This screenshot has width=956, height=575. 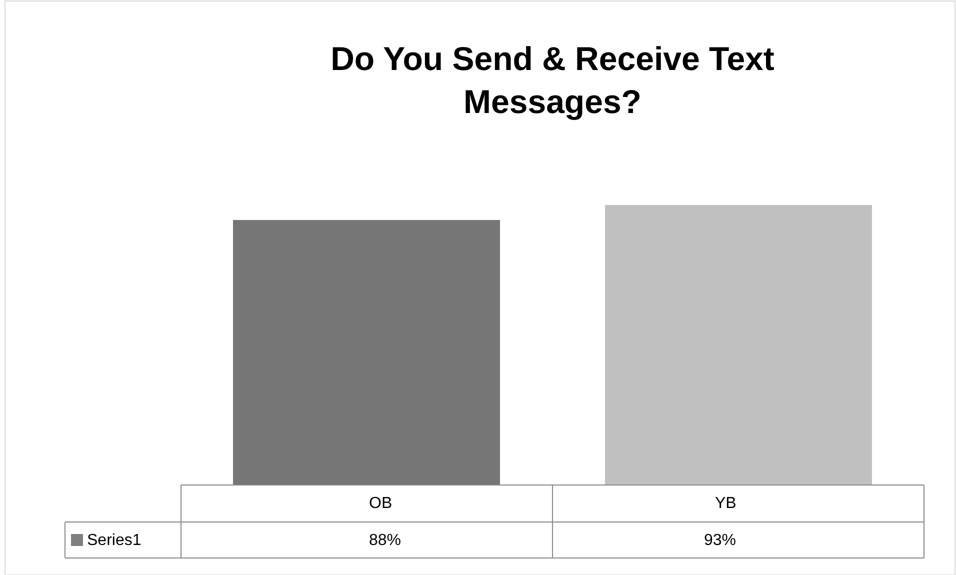 What do you see at coordinates (385, 540) in the screenshot?
I see `data-label: 88%` at bounding box center [385, 540].